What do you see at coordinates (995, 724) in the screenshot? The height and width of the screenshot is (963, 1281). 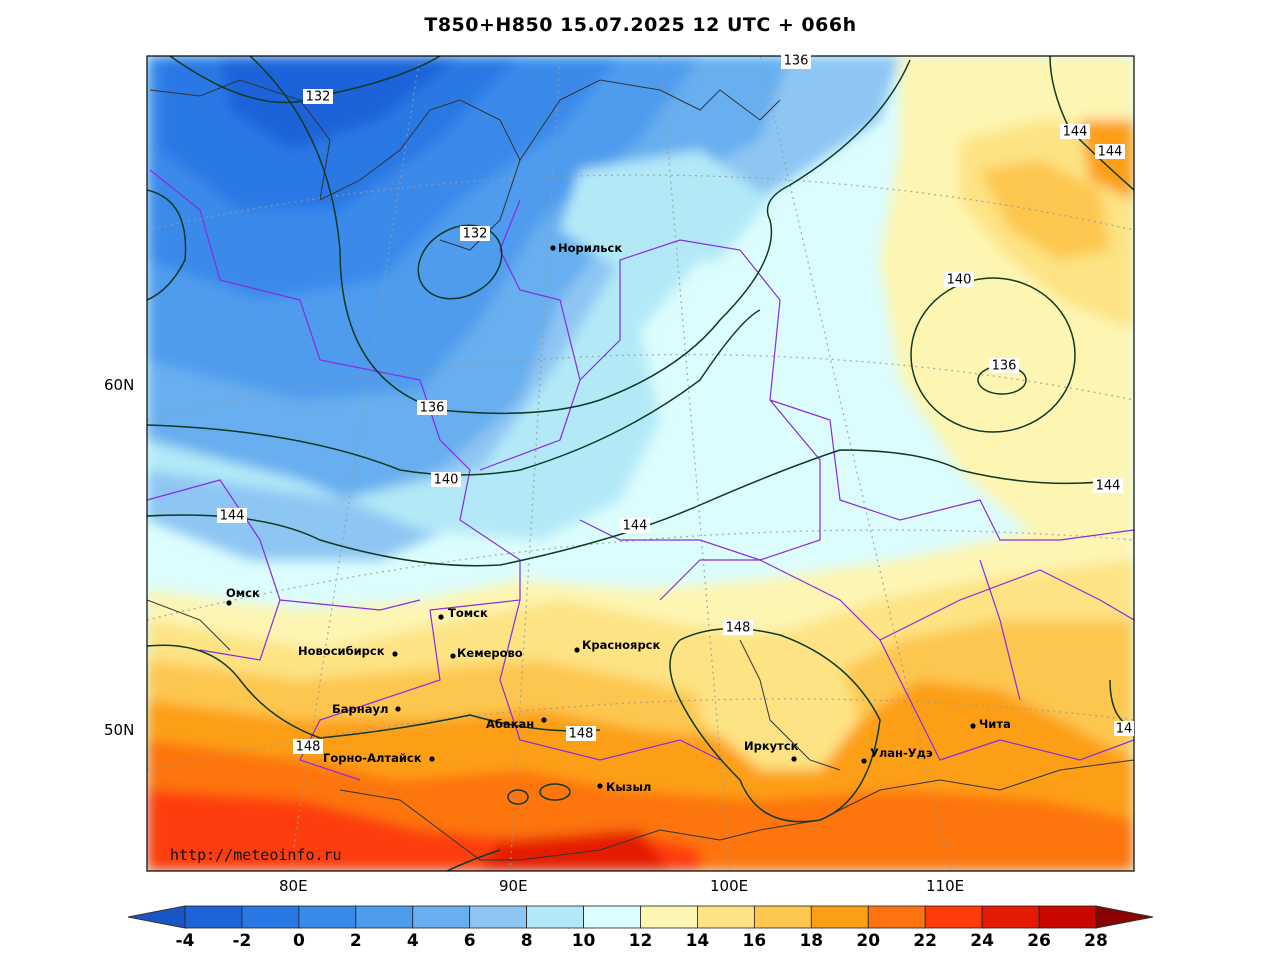 I see `city-label: Чита` at bounding box center [995, 724].